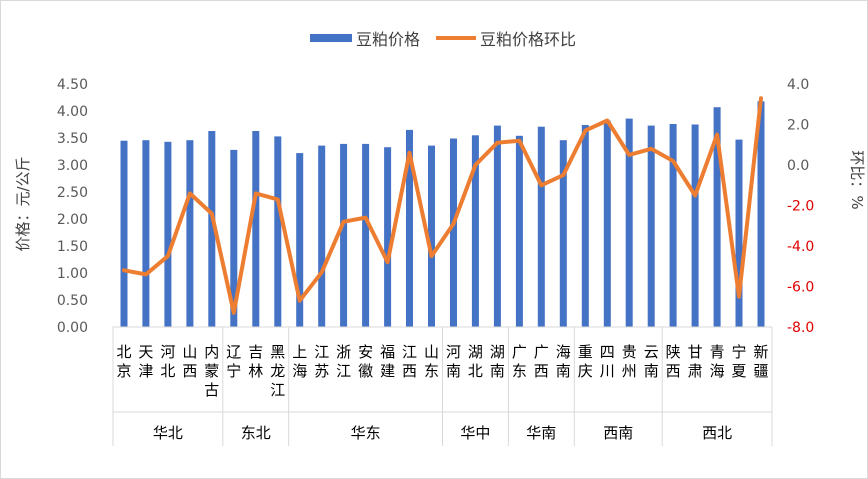 Image resolution: width=868 pixels, height=479 pixels. What do you see at coordinates (72, 274) in the screenshot?
I see `left-tick-label: 1.00` at bounding box center [72, 274].